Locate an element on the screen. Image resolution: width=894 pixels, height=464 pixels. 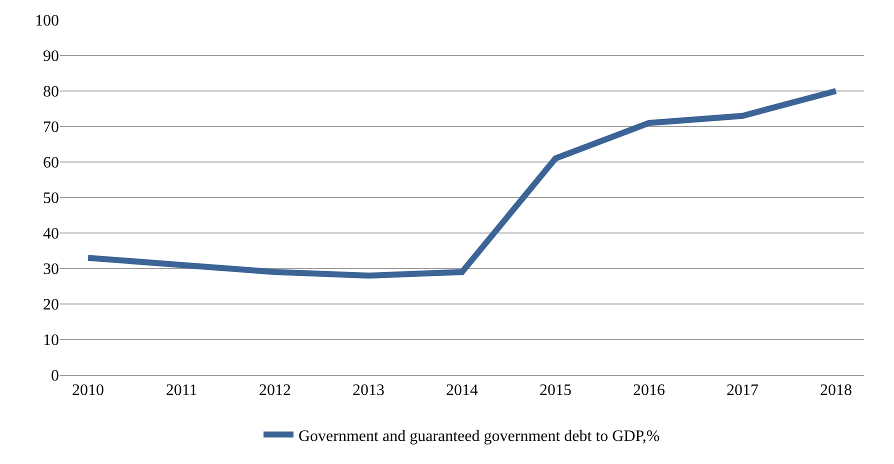
x-tick-label: 2015 is located at coordinates (555, 391).